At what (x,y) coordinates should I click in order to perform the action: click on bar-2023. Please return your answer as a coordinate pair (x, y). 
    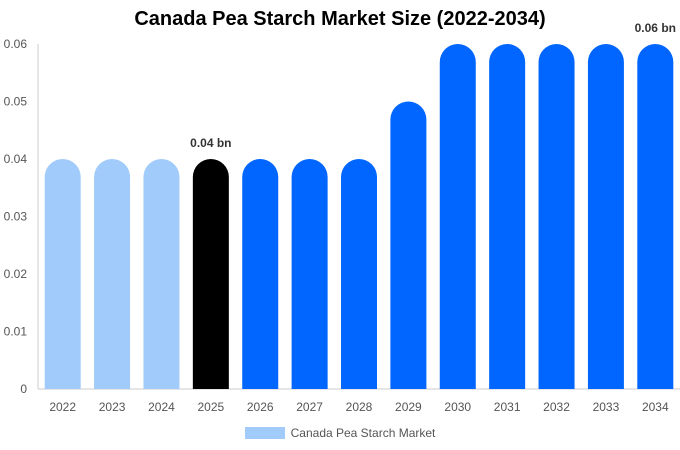
    Looking at the image, I should click on (112, 274).